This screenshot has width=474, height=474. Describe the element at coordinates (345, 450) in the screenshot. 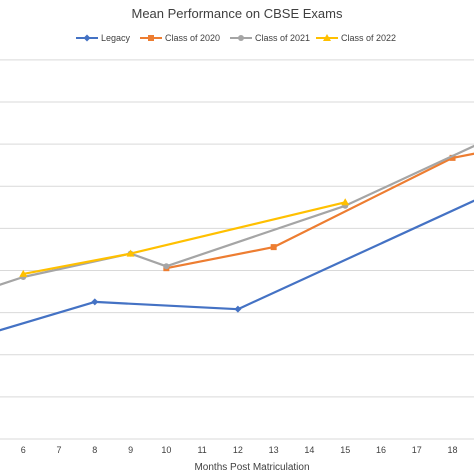

I see `x-tick-label: 15` at that location.